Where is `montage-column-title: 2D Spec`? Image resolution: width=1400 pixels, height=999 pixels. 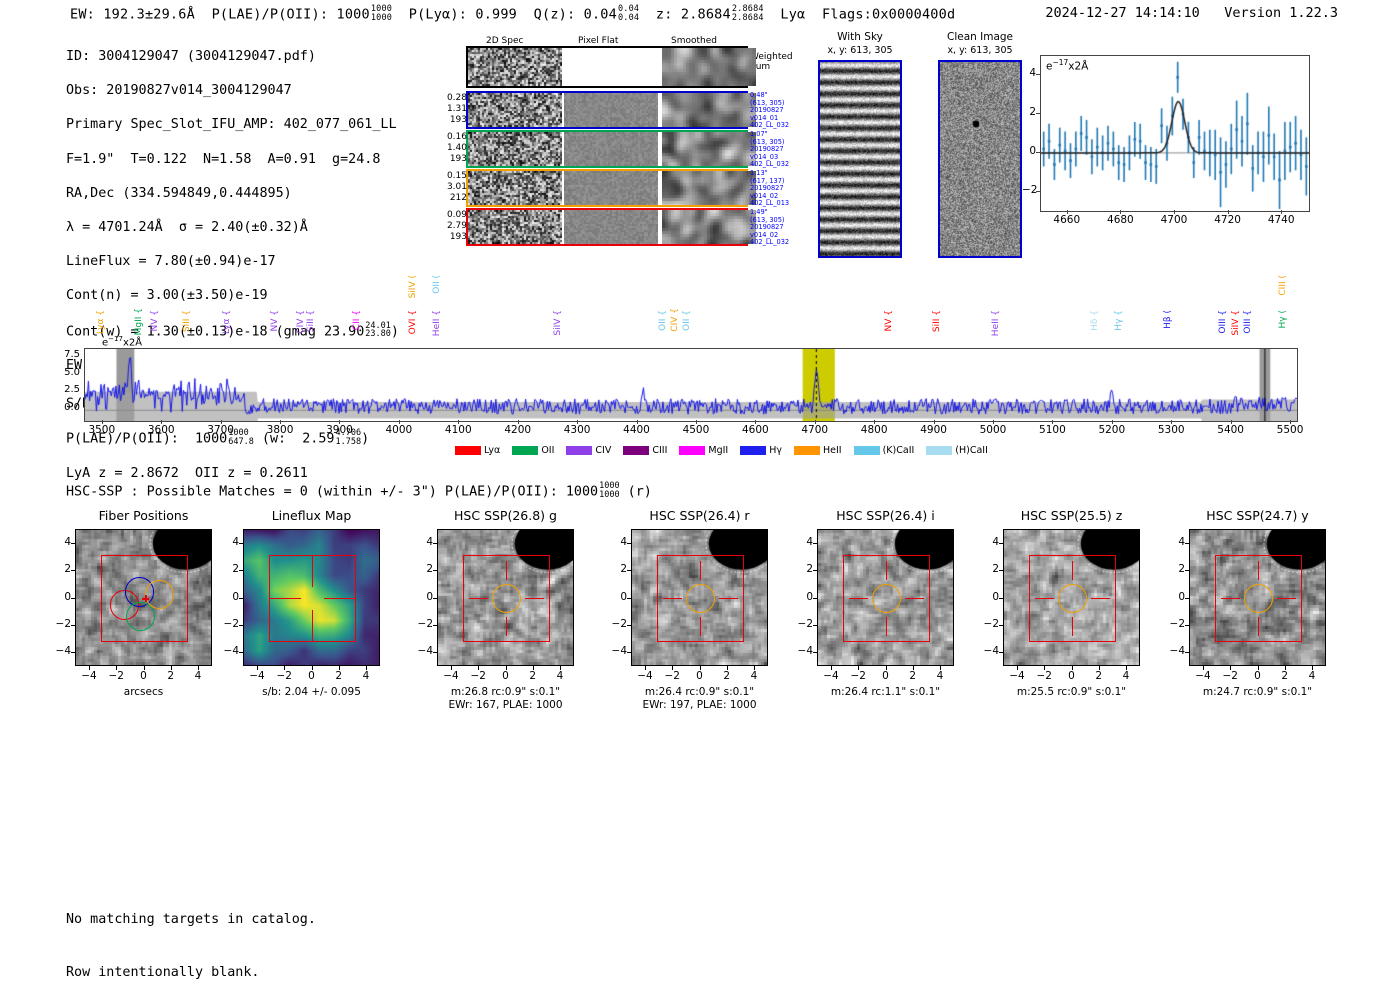
montage-column-title: 2D Spec is located at coordinates (505, 41).